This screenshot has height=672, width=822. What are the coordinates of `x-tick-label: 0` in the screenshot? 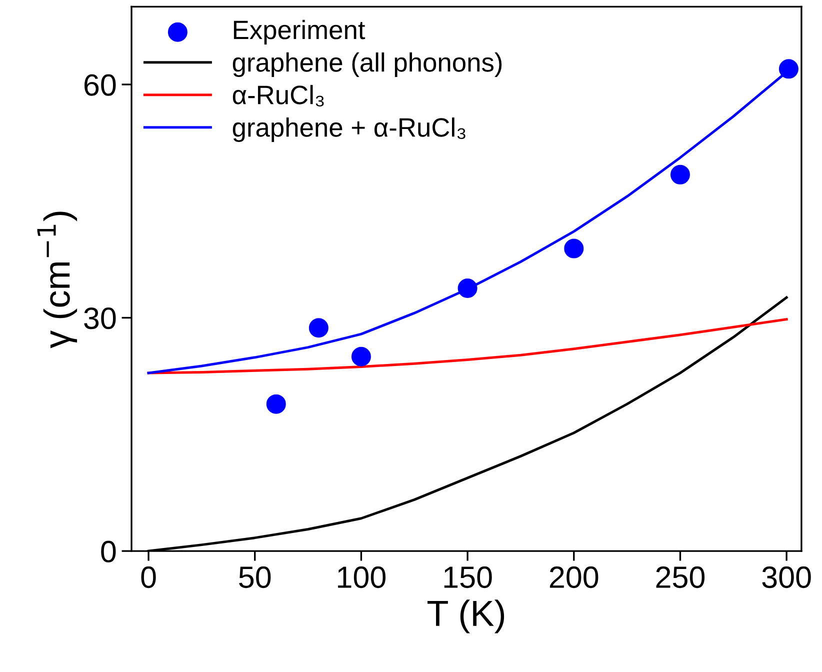 It's located at (148, 577).